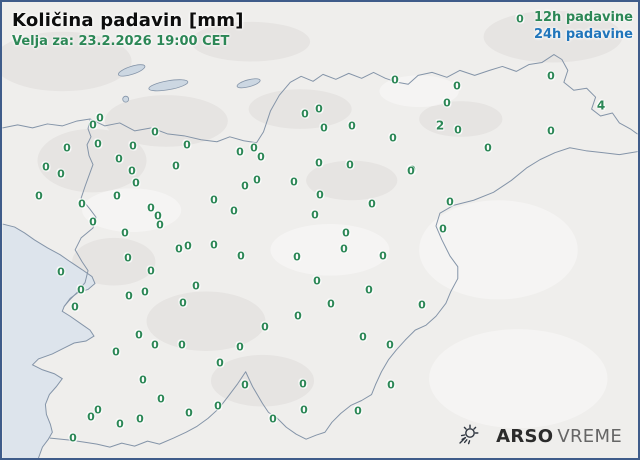 The image size is (640, 460). I want to click on vreme-label: VREME, so click(589, 436).